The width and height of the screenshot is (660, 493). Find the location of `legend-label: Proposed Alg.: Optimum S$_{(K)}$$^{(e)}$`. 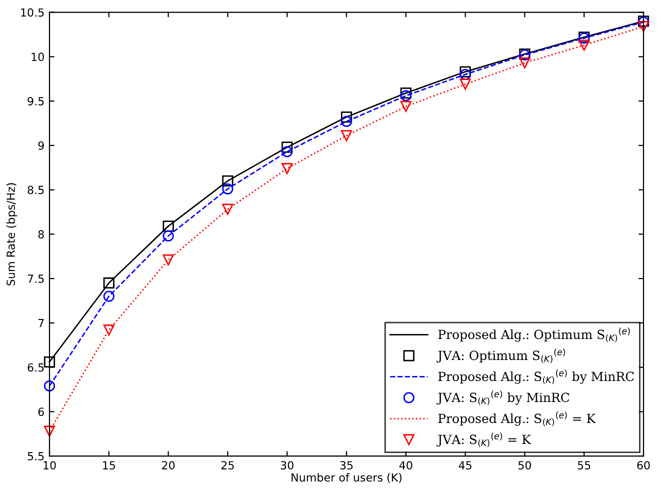

legend-label: Proposed Alg.: Optimum S$_{(K)}$$^{(e)}$ is located at coordinates (534, 335).